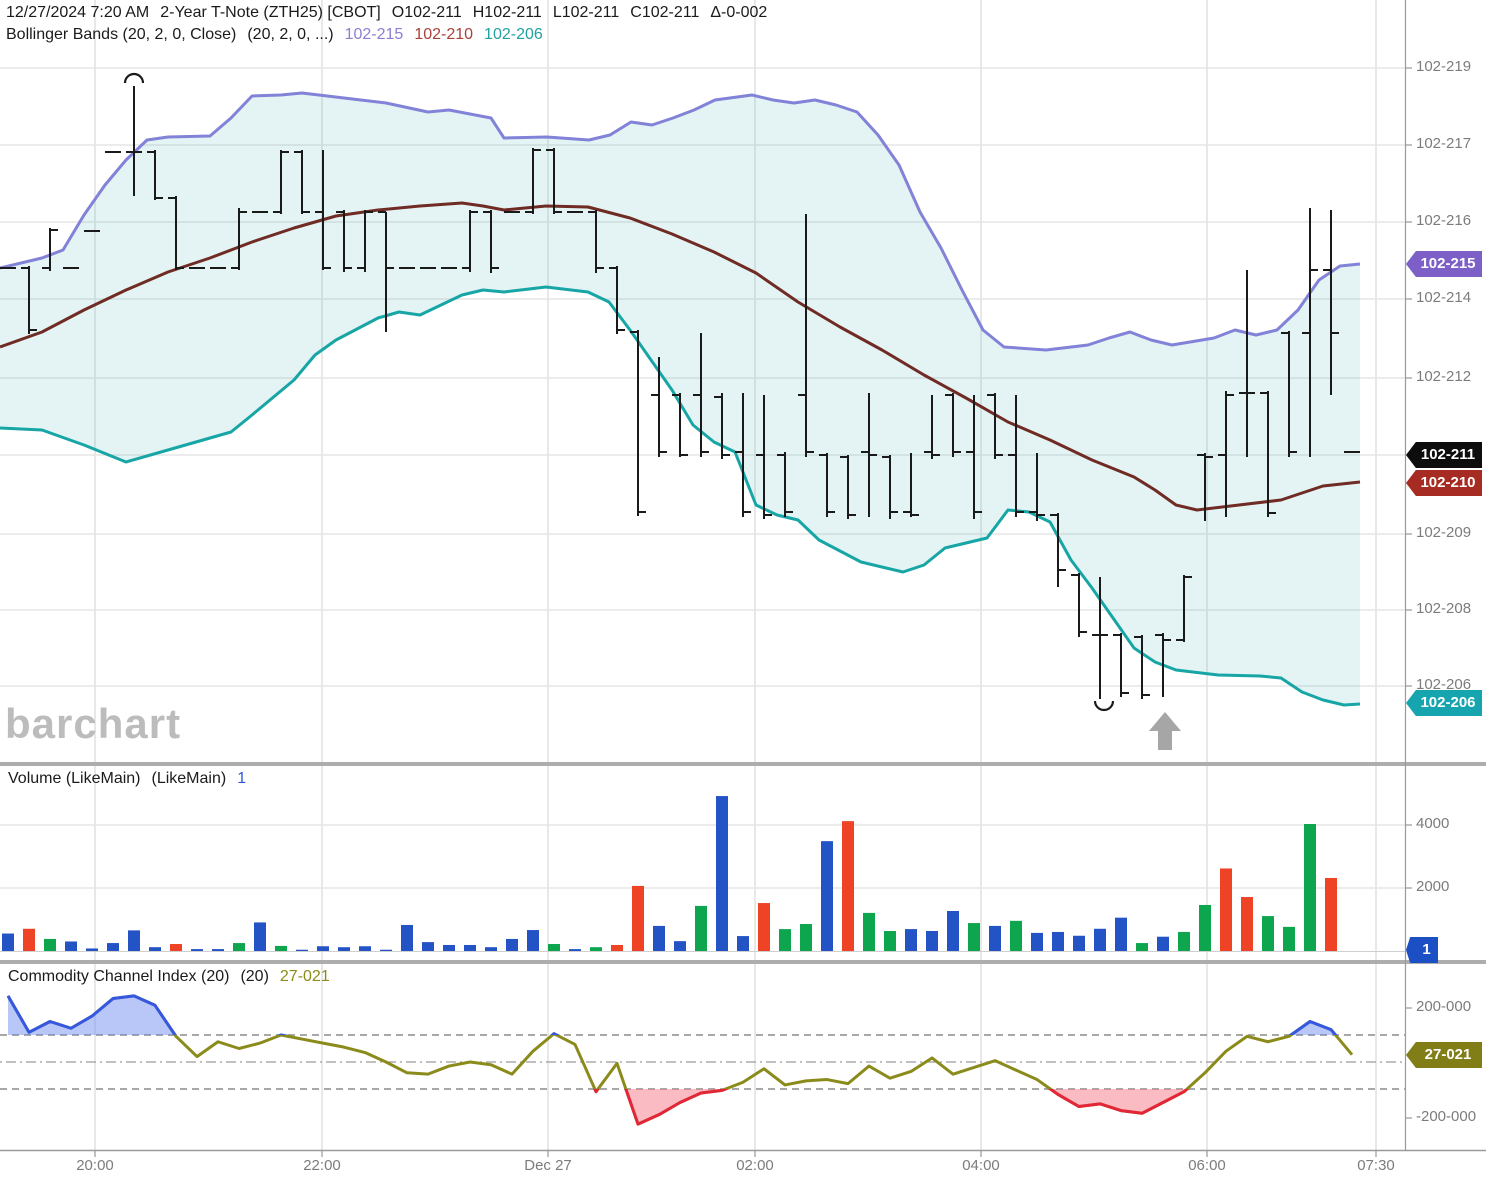 This screenshot has width=1486, height=1191. Describe the element at coordinates (1444, 608) in the screenshot. I see `axis-tick-label: 102-208` at that location.